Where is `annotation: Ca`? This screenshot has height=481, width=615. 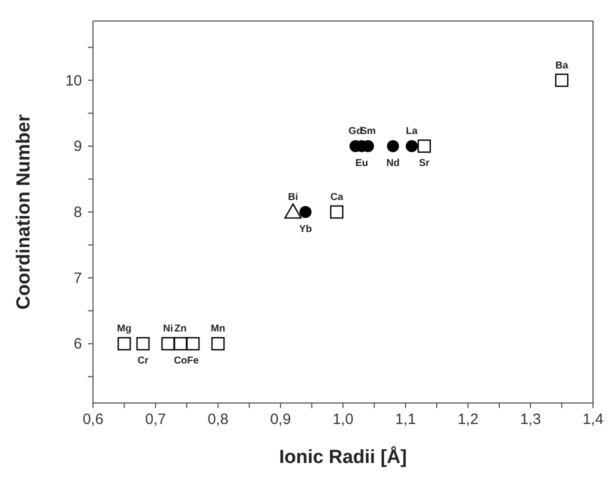
annotation: Ca is located at coordinates (337, 197).